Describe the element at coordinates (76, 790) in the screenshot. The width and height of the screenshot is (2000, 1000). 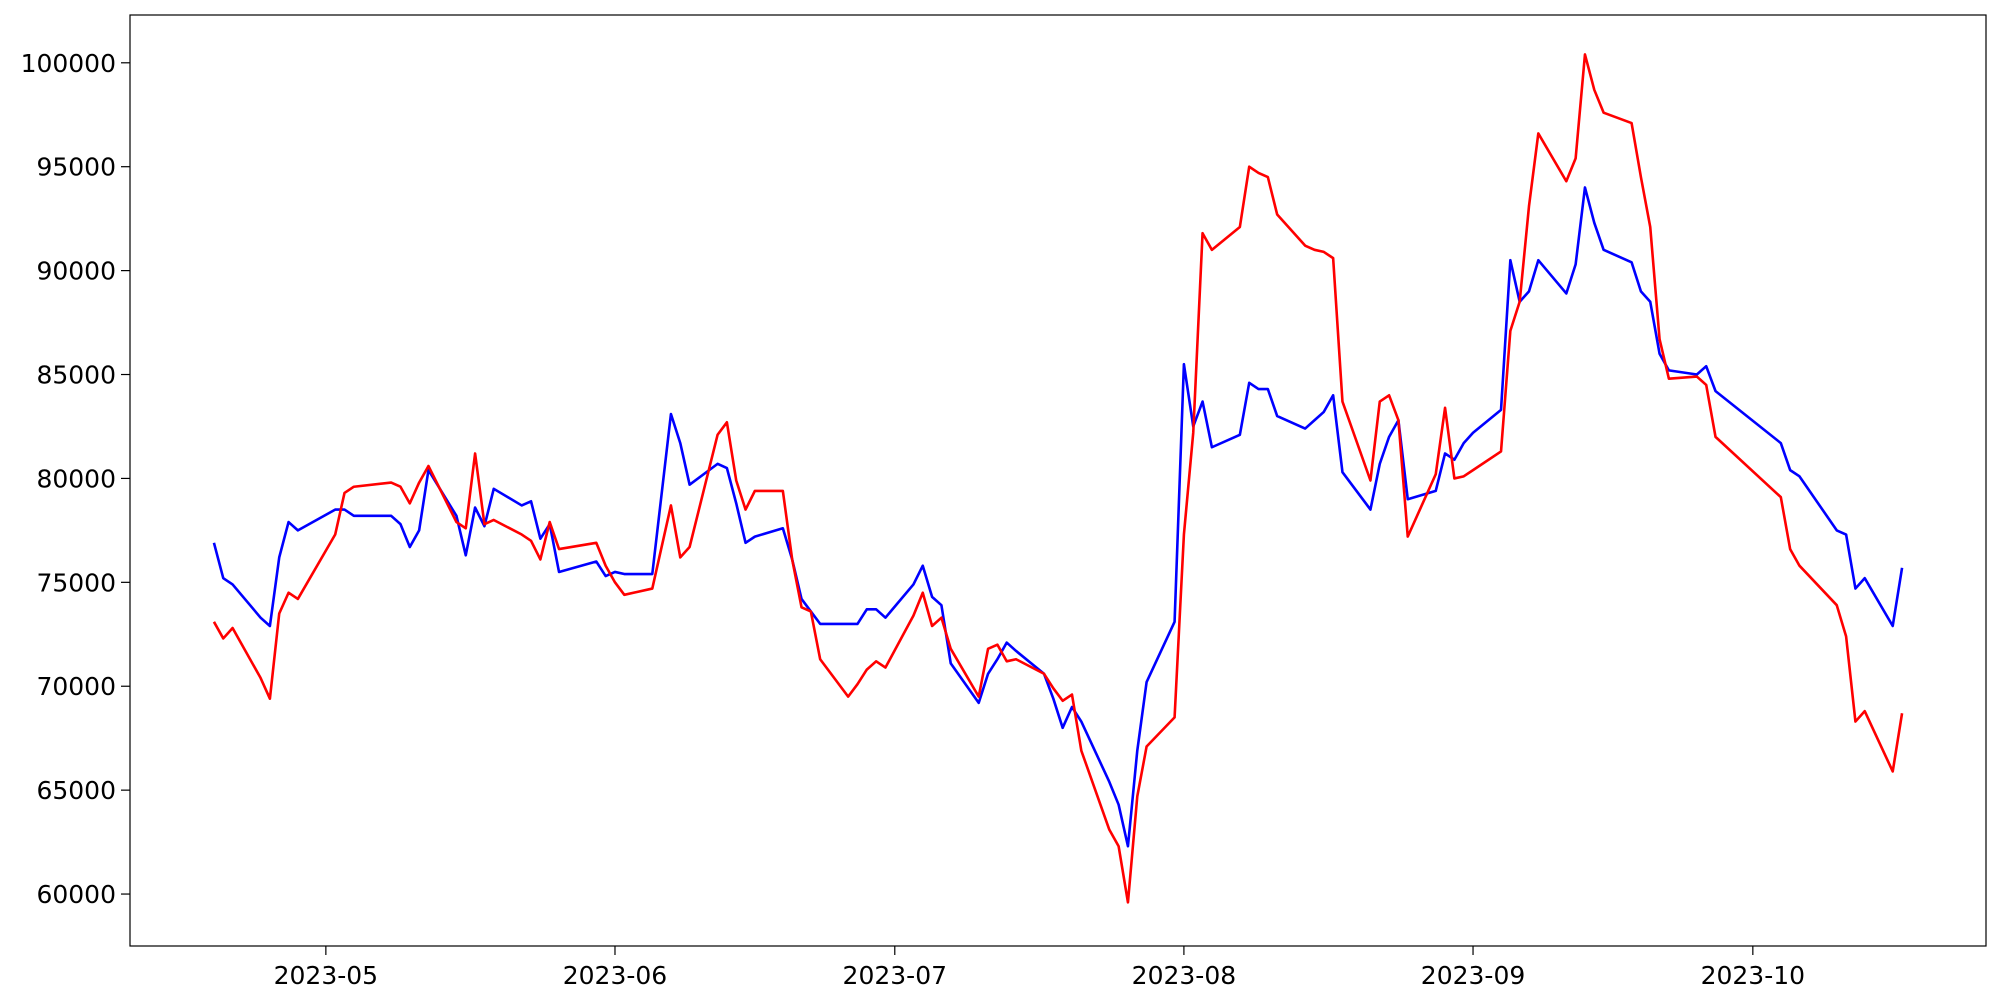
I see `y-tick-label: 65000` at that location.